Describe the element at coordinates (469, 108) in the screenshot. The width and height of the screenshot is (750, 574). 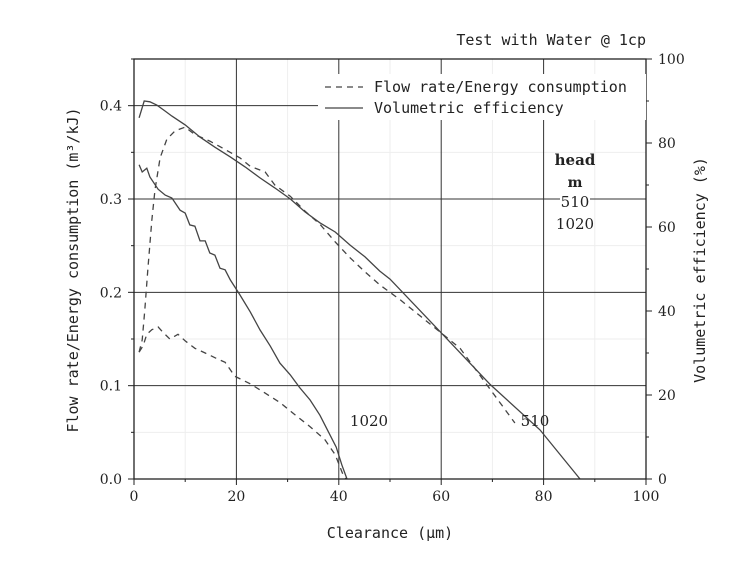
I see `legend-label-efficiency: Volumetric efficiency` at that location.